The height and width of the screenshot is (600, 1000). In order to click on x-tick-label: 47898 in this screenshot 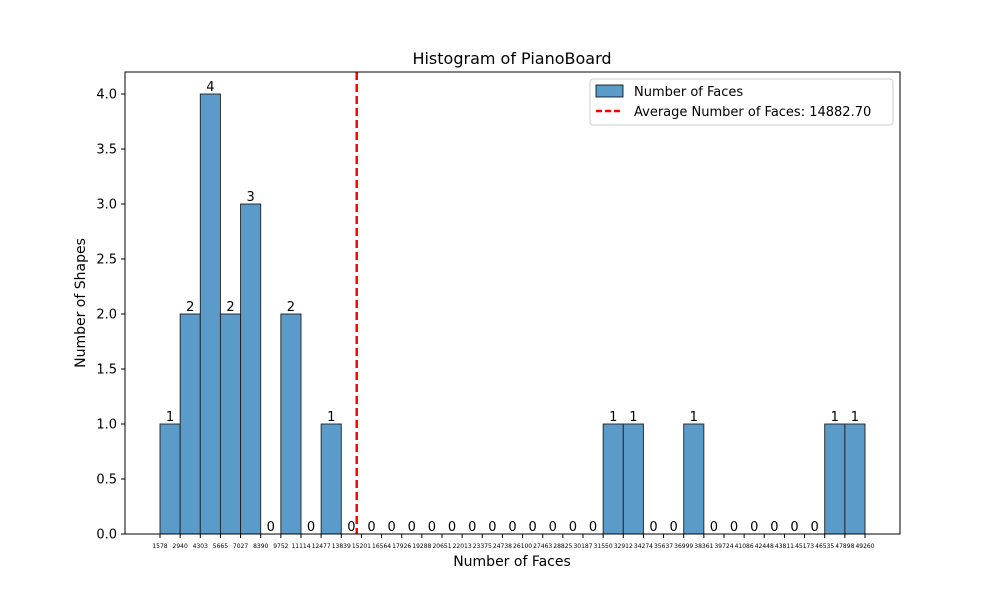, I will do `click(844, 546)`.